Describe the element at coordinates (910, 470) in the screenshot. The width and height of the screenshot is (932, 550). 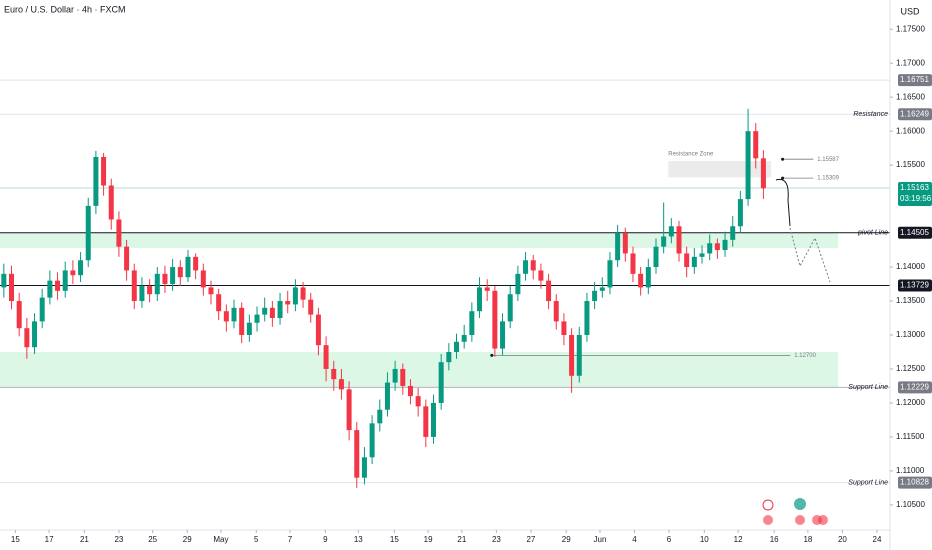
I see `y-tick-label: 1.11000` at that location.